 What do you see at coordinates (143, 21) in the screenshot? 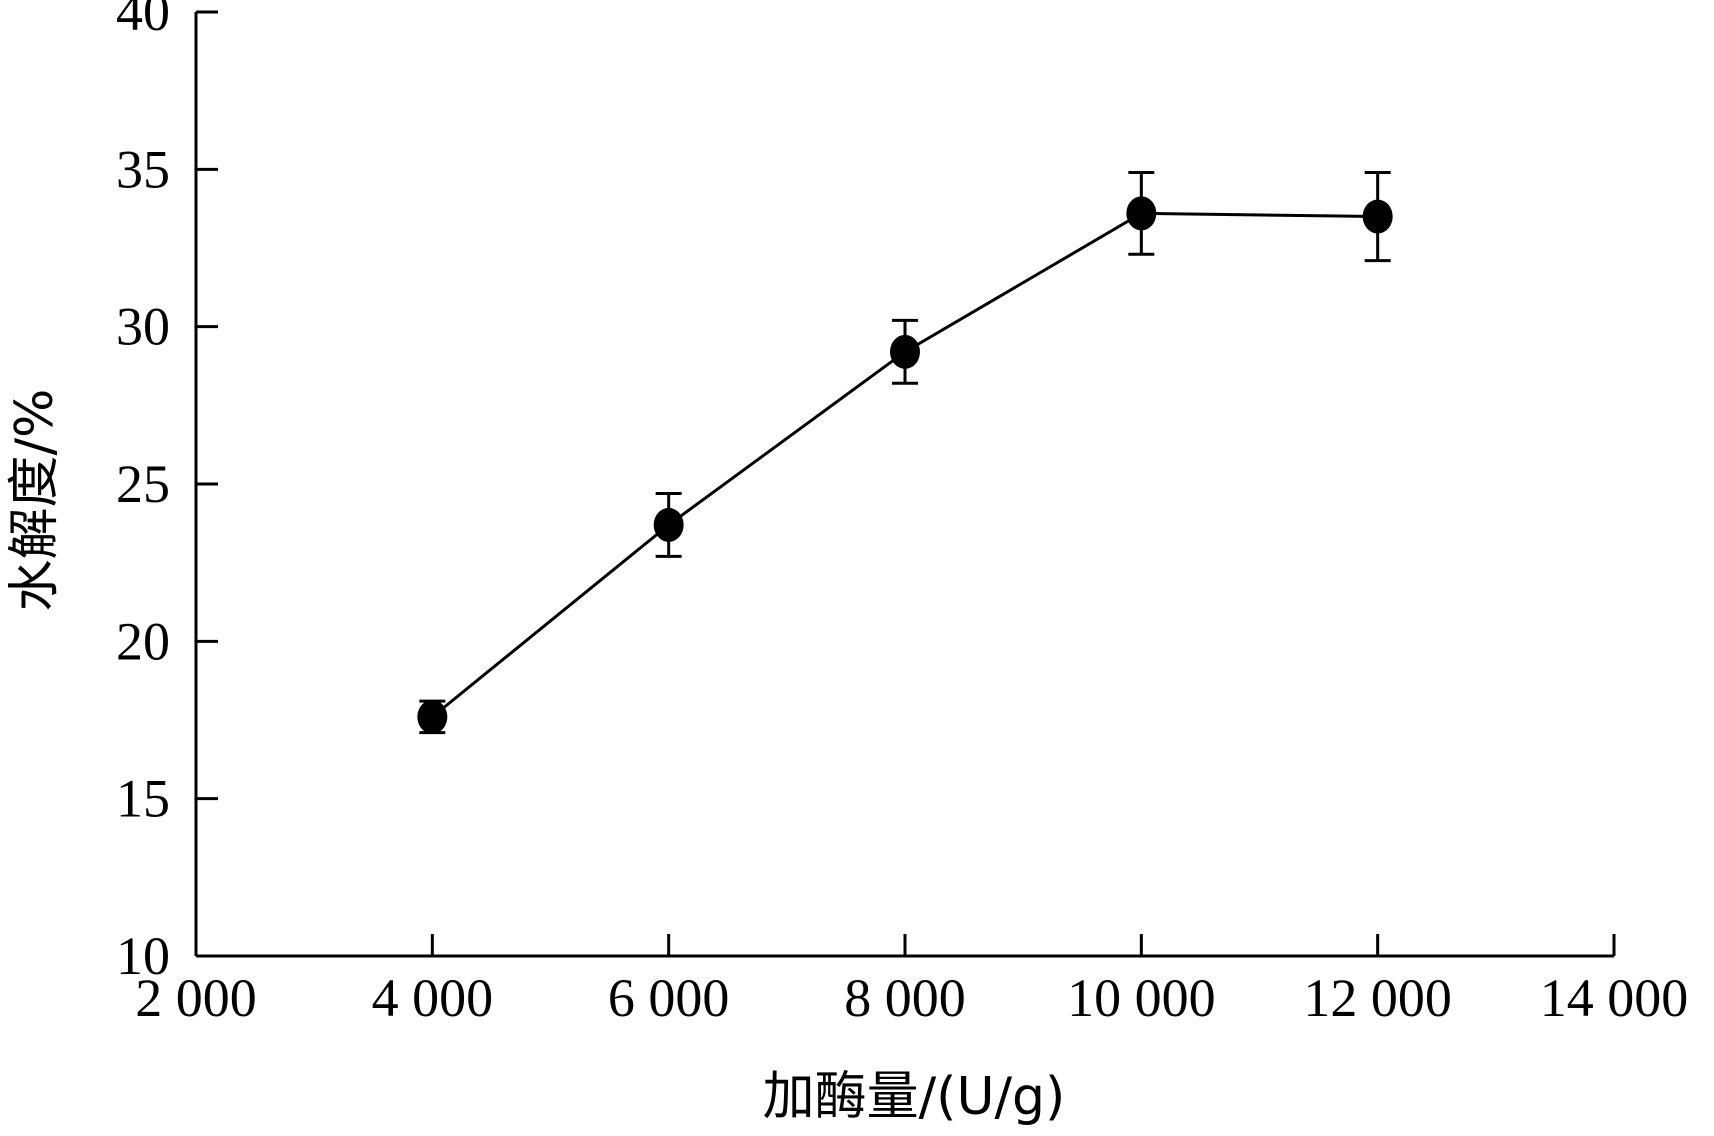
I see `y-tick-label: 40` at bounding box center [143, 21].